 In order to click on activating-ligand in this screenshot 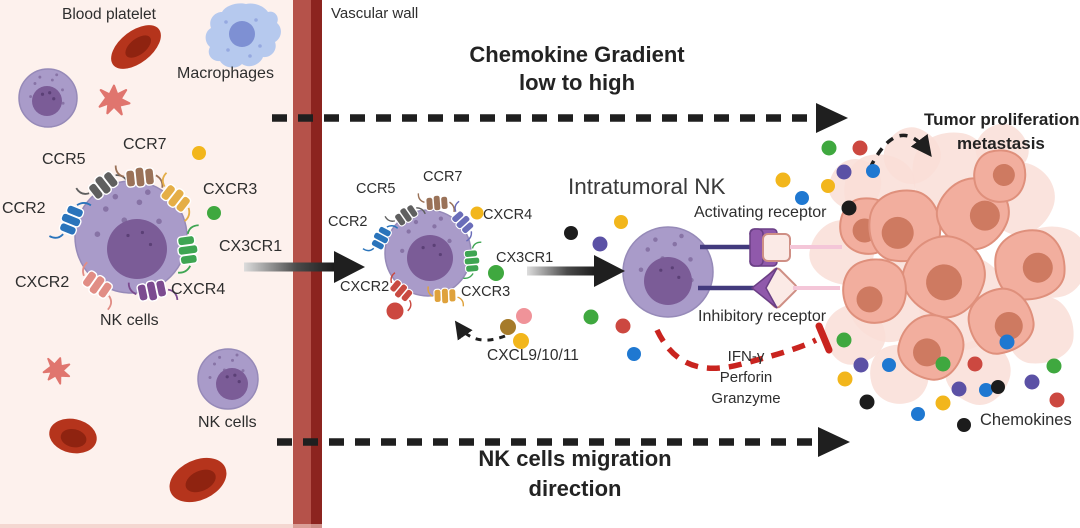, I will do `click(776, 247)`.